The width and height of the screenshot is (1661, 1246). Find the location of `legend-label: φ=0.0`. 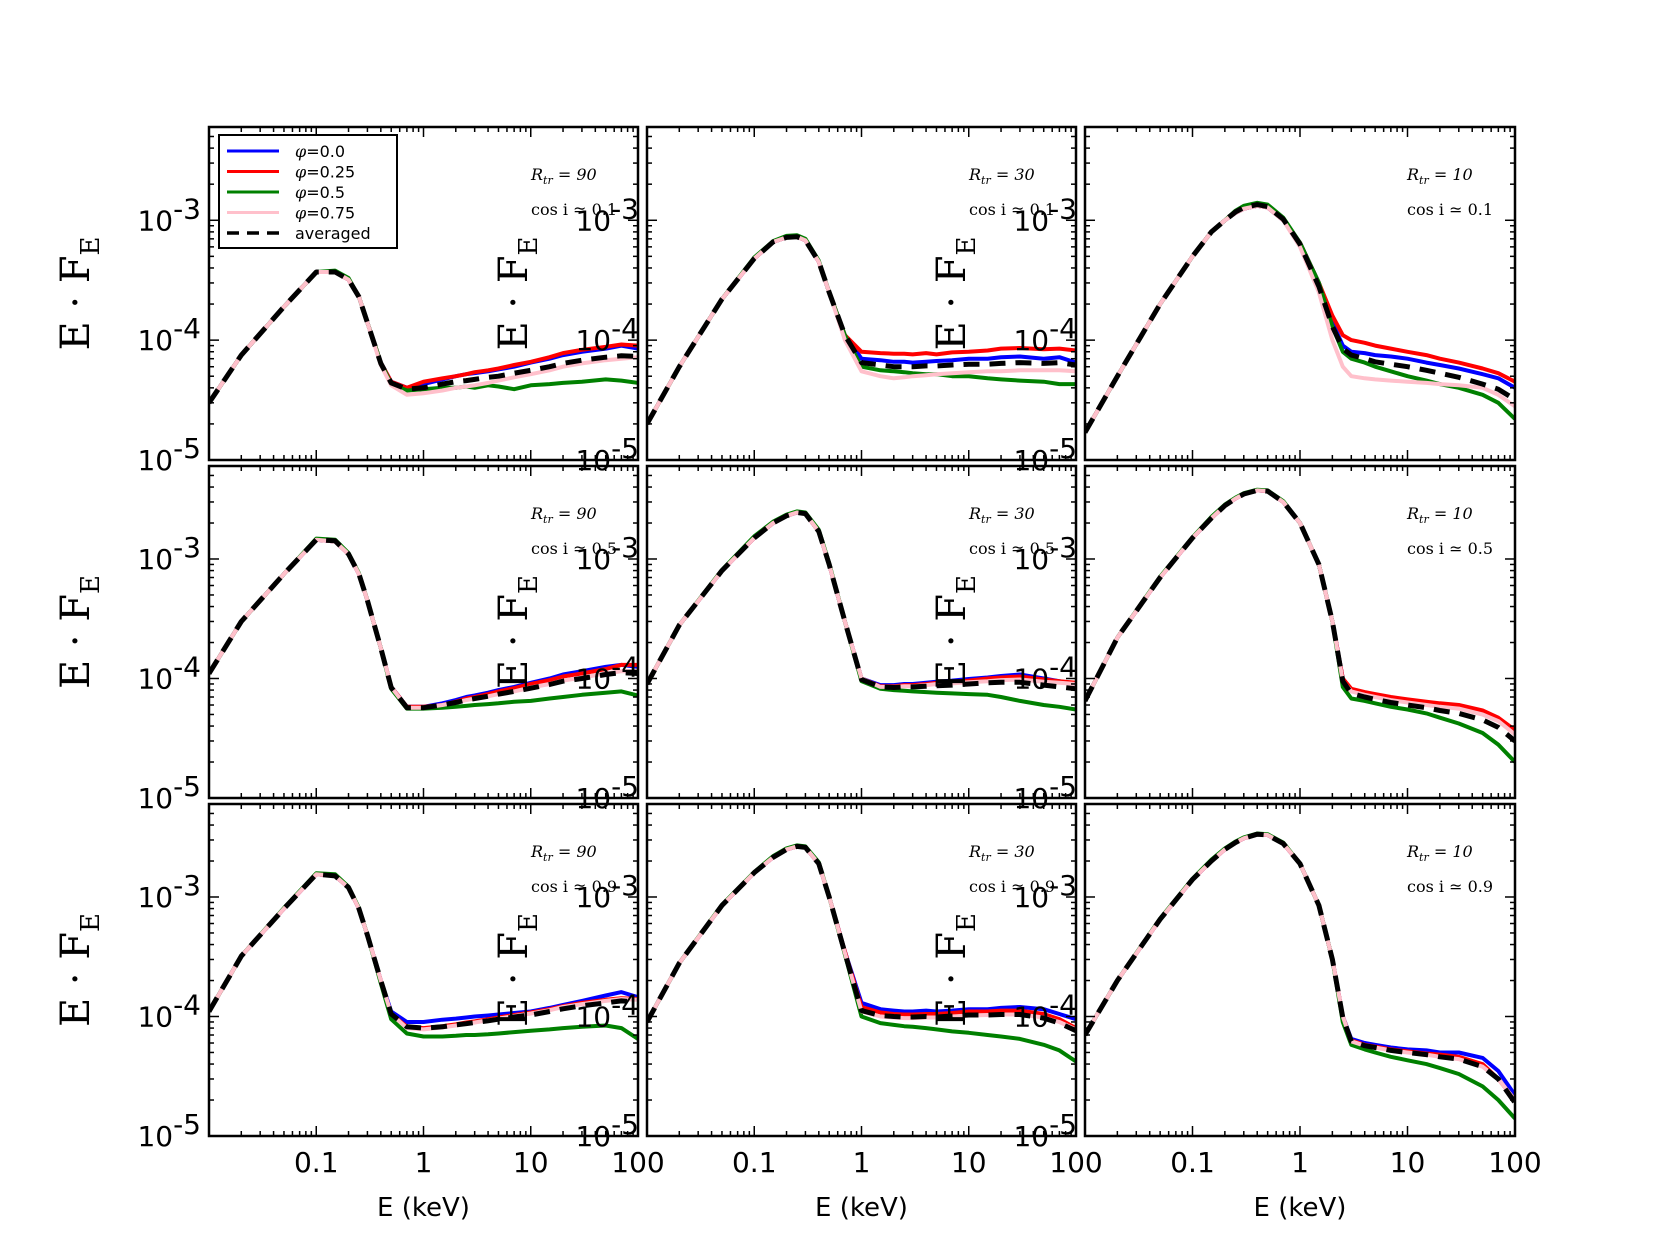

legend-label: φ=0.0 is located at coordinates (320, 151).